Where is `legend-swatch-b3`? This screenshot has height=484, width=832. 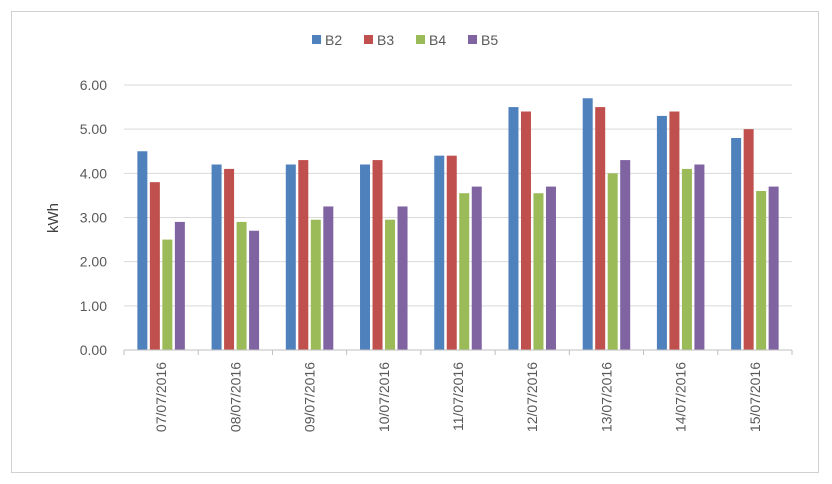
legend-swatch-b3 is located at coordinates (368, 39).